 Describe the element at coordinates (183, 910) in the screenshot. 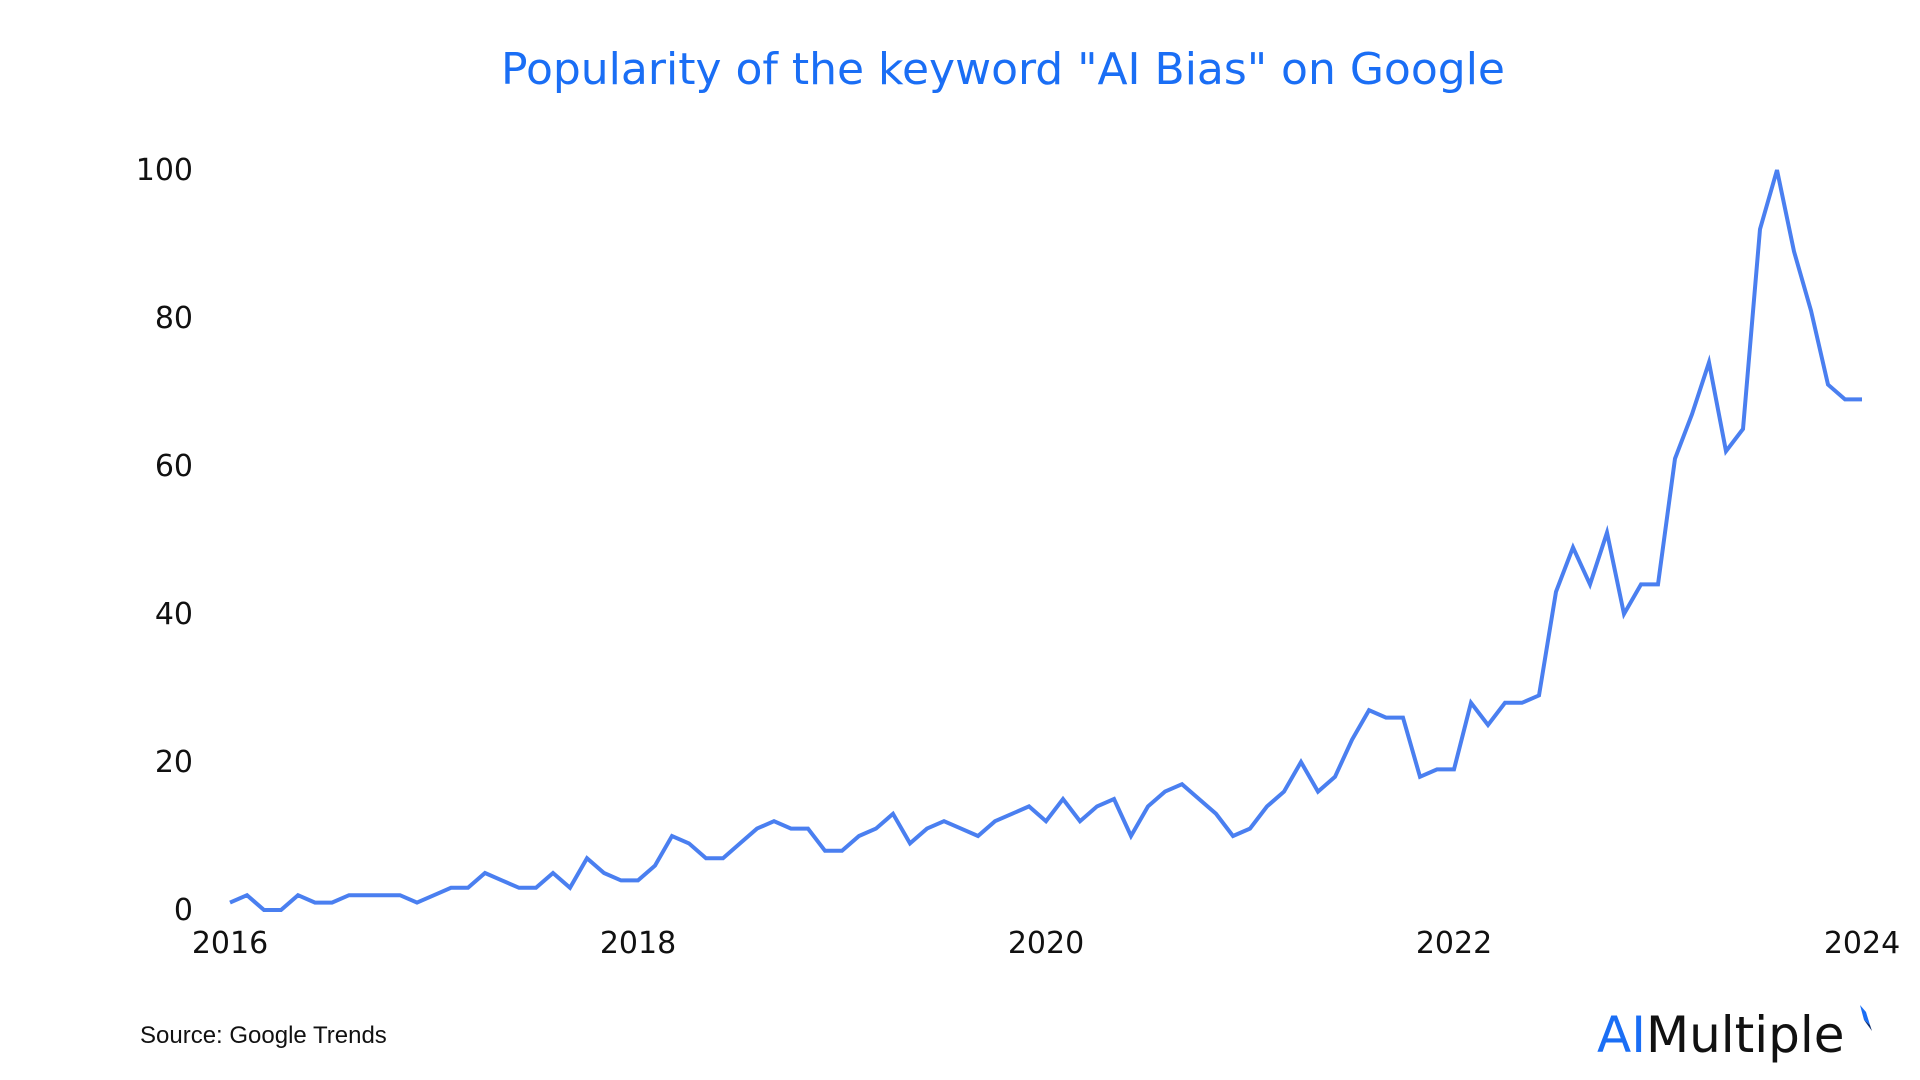

I see `y-tick-label: 0` at that location.